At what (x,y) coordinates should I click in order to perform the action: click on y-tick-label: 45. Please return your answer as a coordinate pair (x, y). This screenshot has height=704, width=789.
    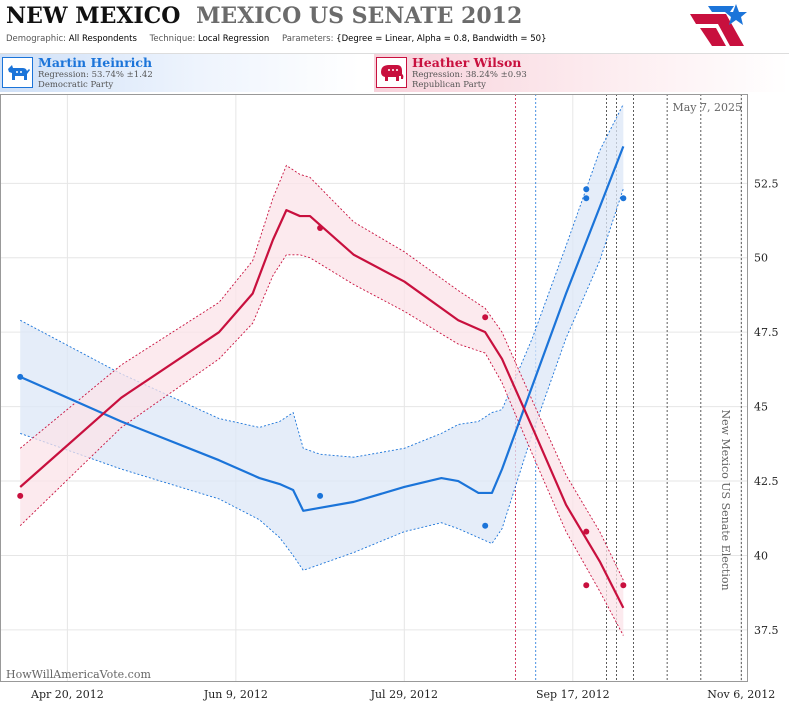
    Looking at the image, I should click on (761, 407).